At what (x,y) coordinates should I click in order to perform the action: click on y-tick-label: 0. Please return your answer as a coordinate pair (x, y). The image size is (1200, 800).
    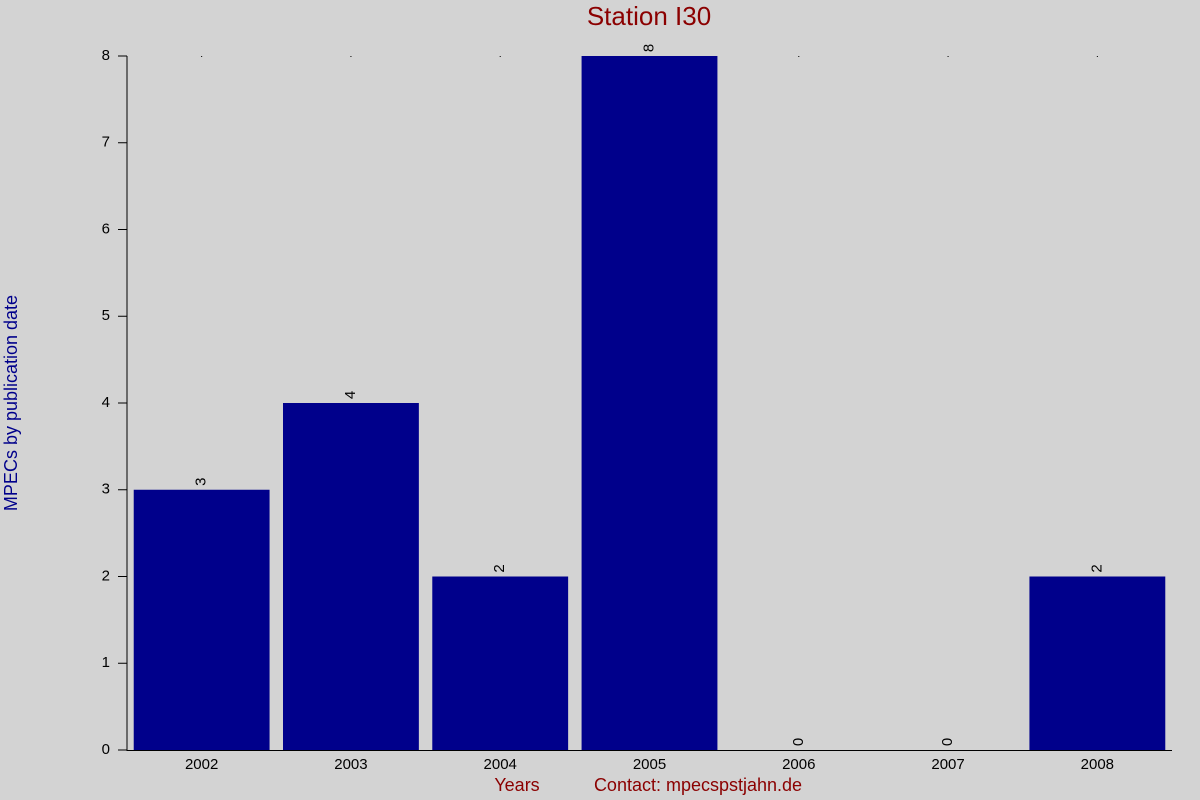
    Looking at the image, I should click on (106, 749).